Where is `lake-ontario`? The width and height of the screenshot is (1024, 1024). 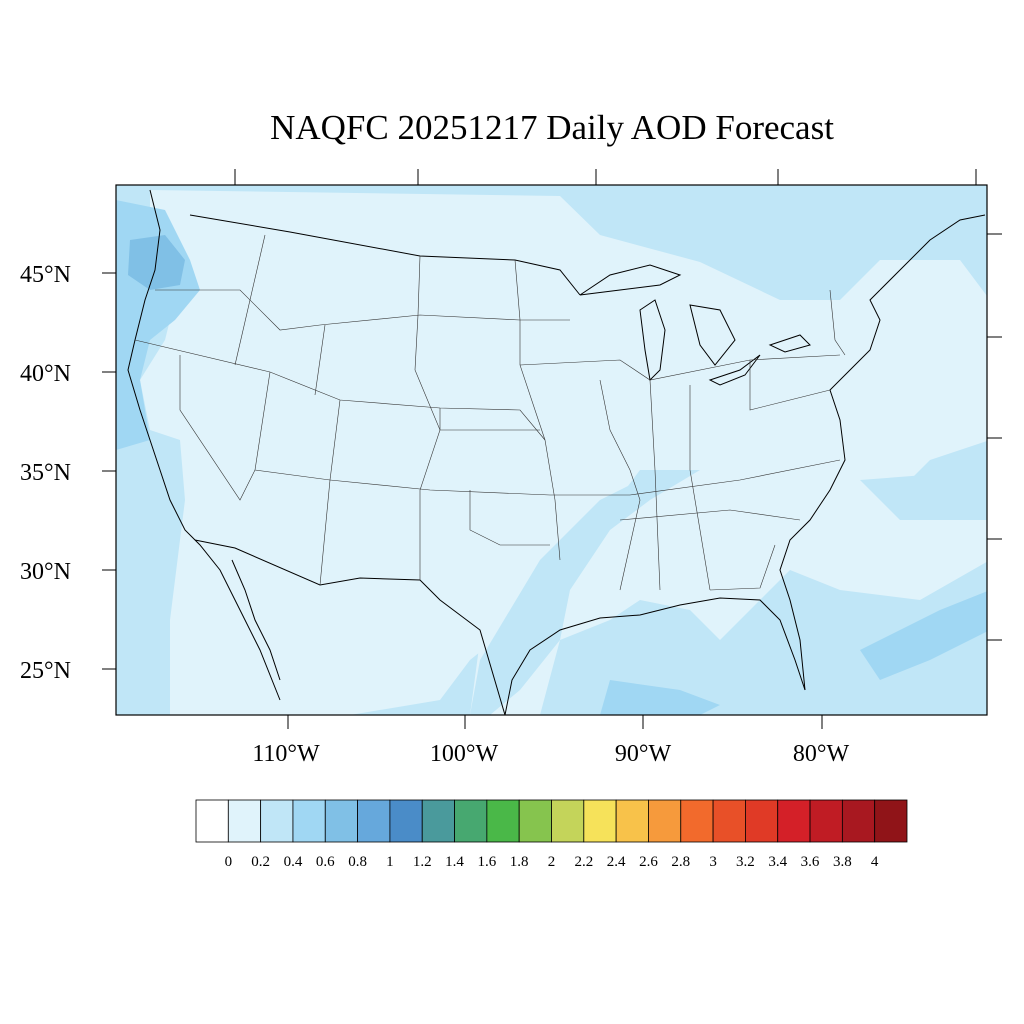
lake-ontario is located at coordinates (789, 343).